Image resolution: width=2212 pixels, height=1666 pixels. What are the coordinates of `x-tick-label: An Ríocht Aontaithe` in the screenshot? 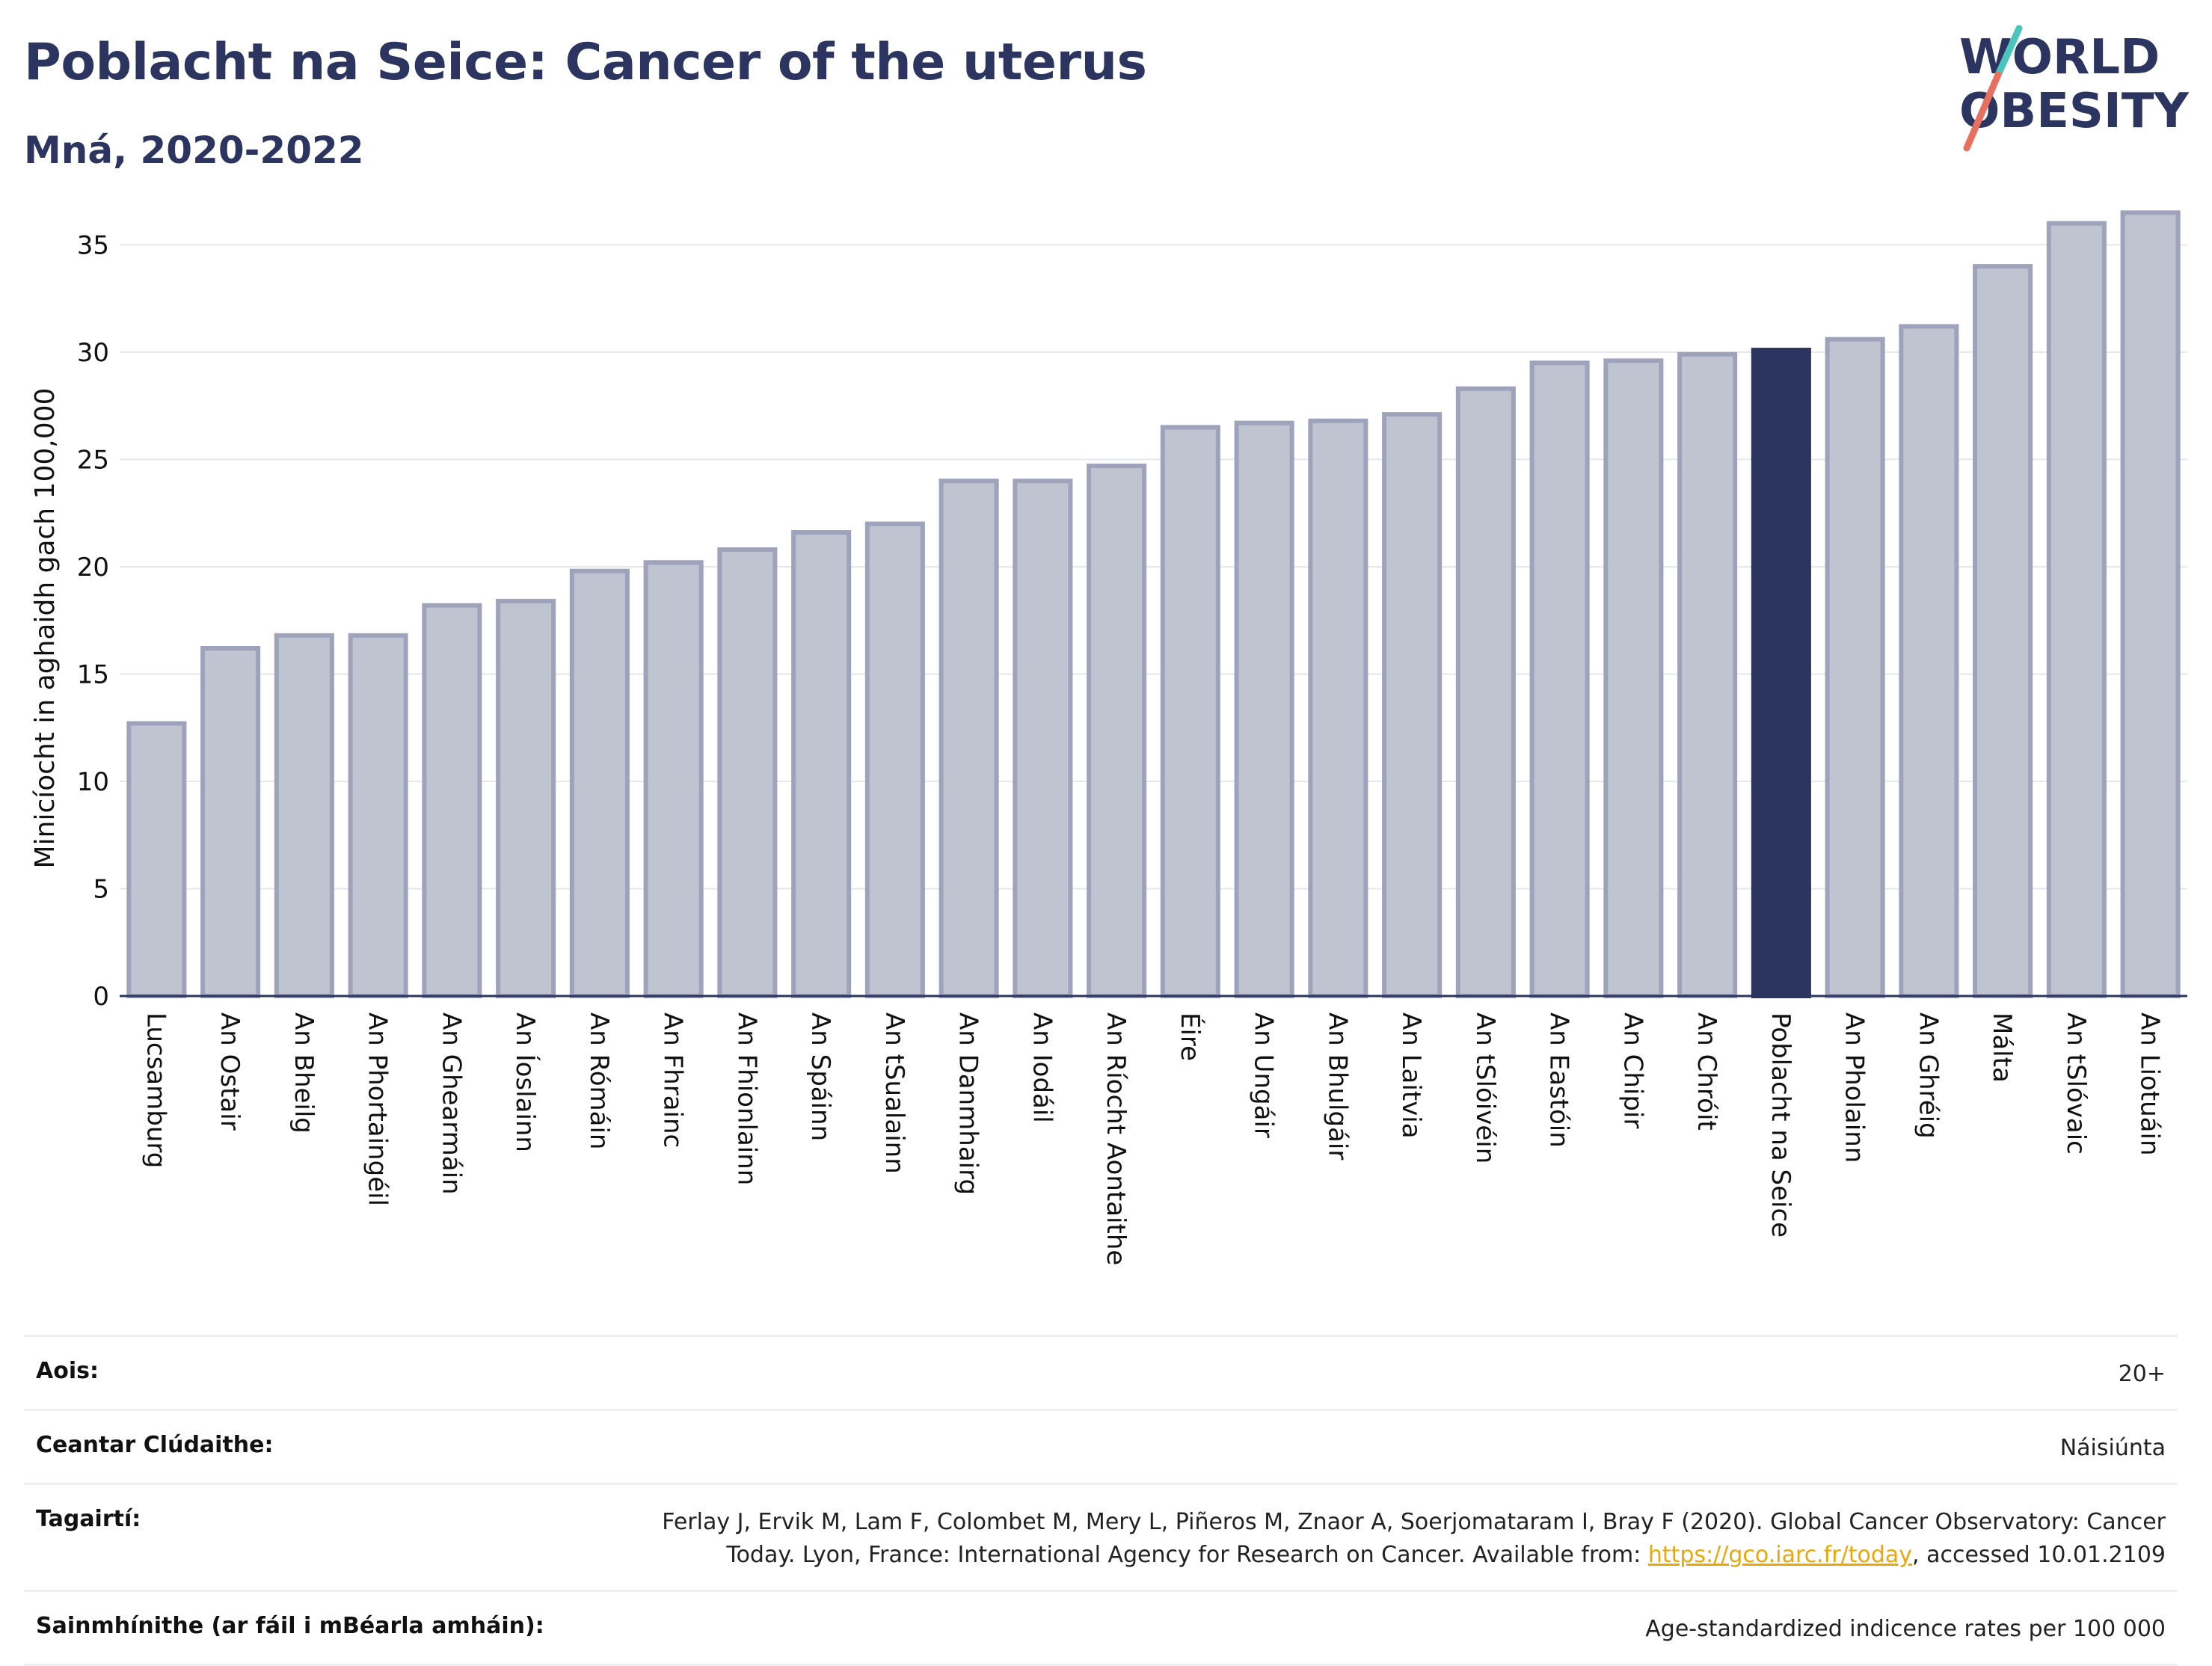 It's located at (1116, 1138).